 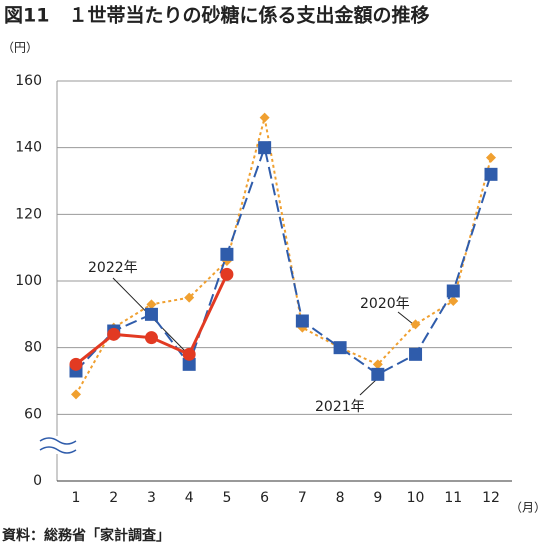 What do you see at coordinates (377, 498) in the screenshot?
I see `x-tick-label: 9` at bounding box center [377, 498].